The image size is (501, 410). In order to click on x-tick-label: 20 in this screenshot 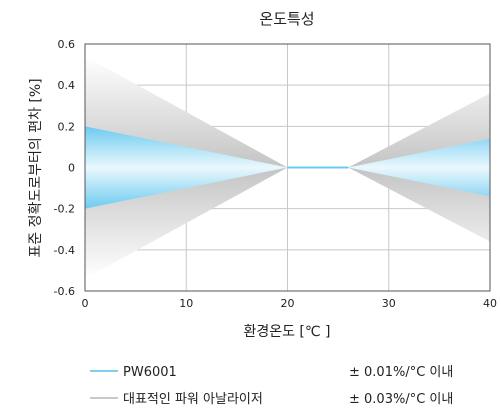, I will do `click(288, 303)`.